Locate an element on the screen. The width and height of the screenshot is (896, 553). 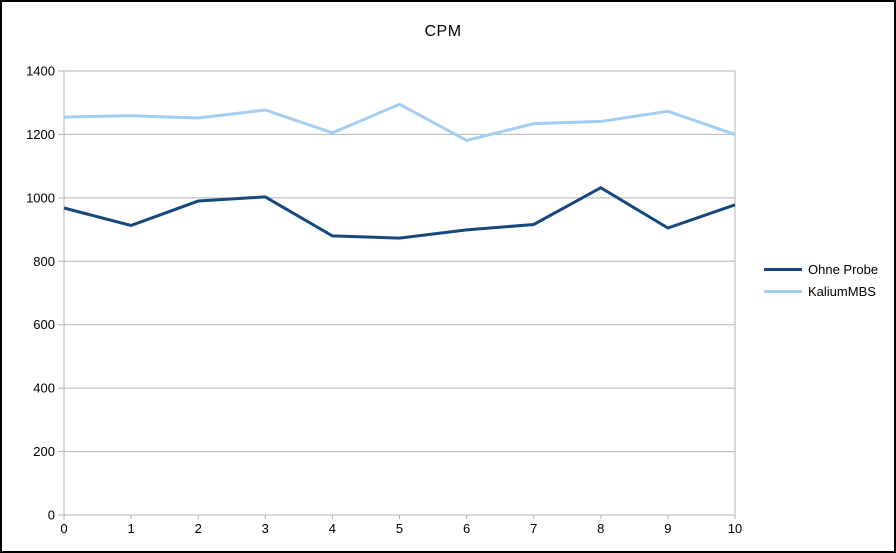
legend-label-ohne-probe: Ohne Probe is located at coordinates (843, 269).